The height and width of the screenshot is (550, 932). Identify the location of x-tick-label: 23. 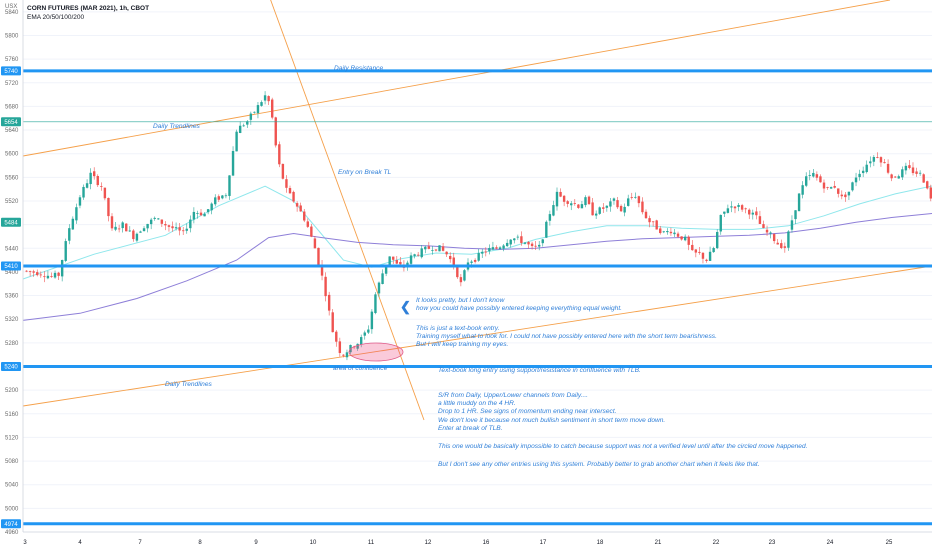
(772, 543).